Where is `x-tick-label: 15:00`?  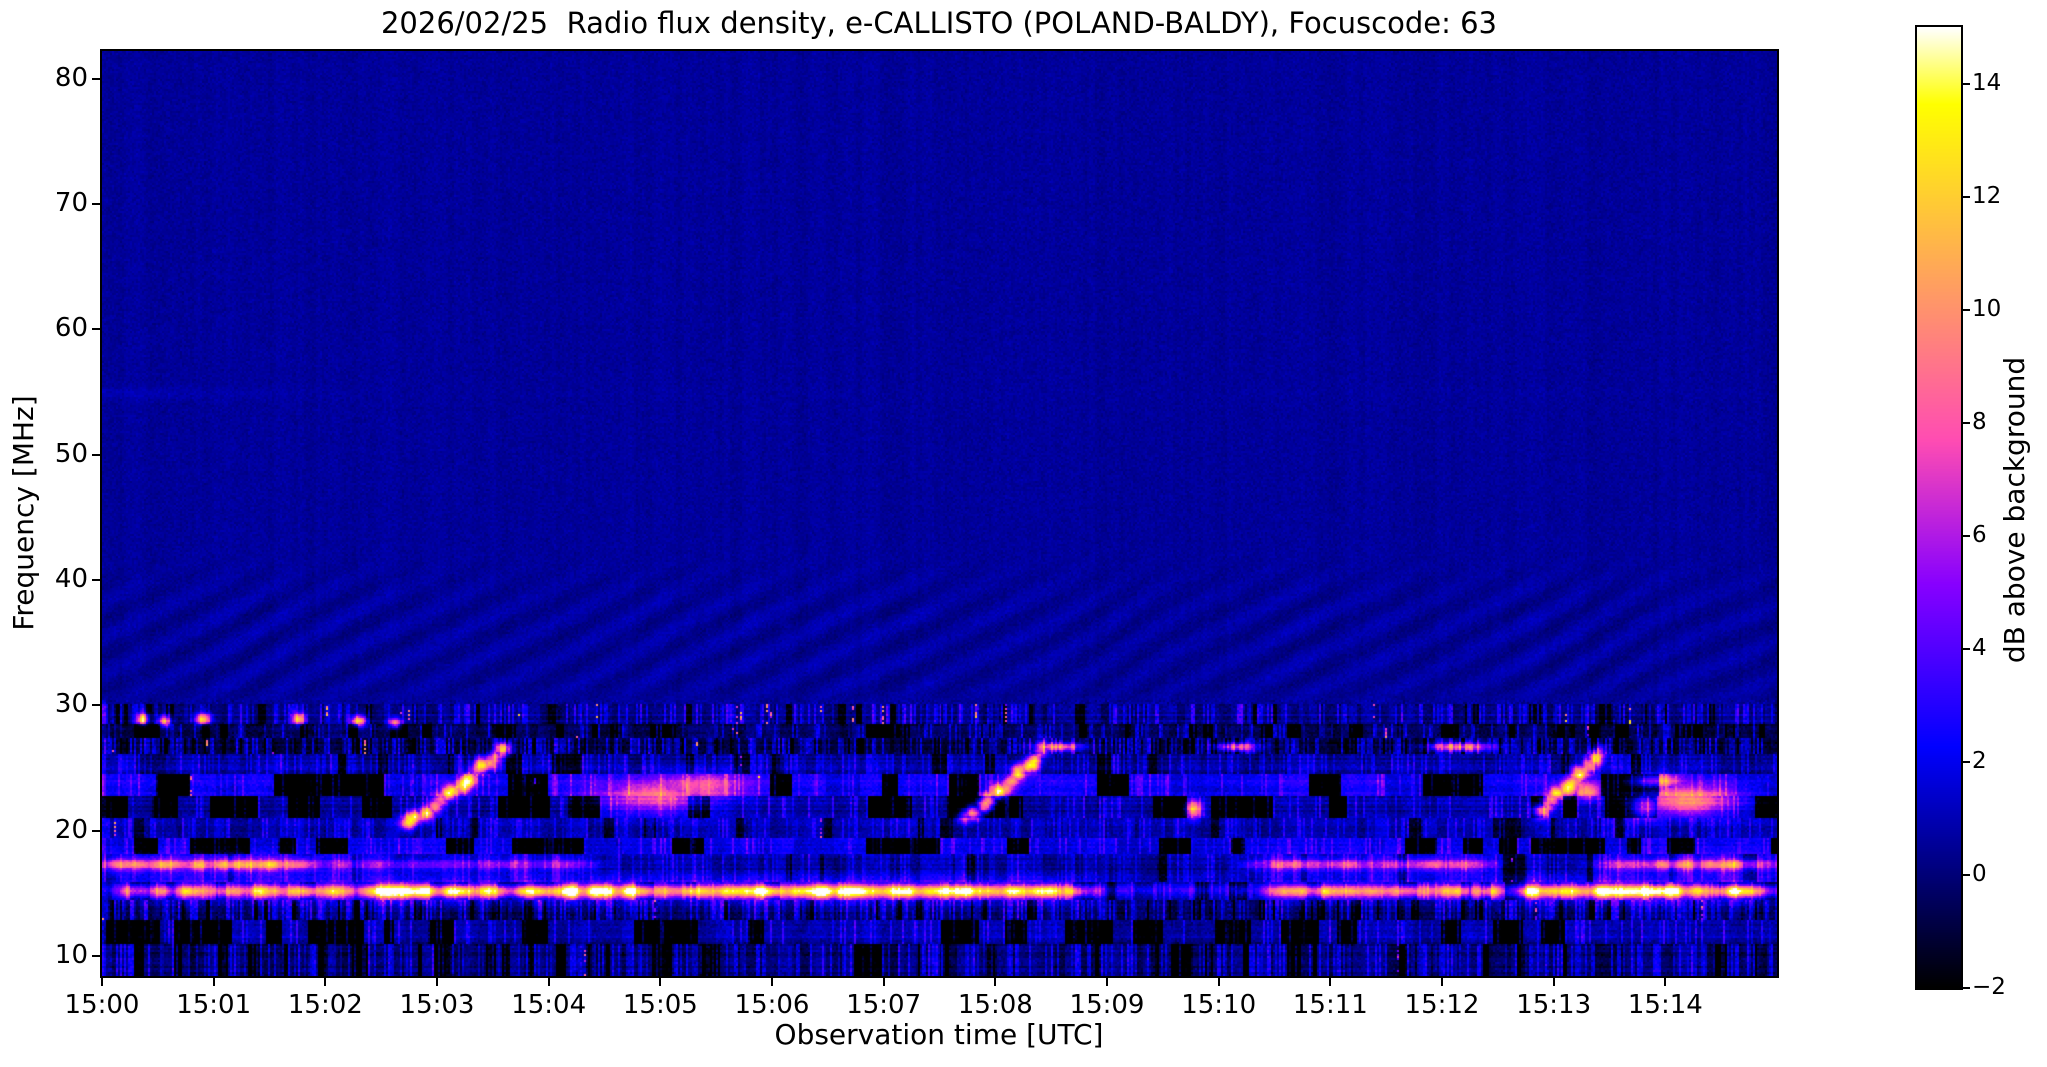
x-tick-label: 15:00 is located at coordinates (102, 1005).